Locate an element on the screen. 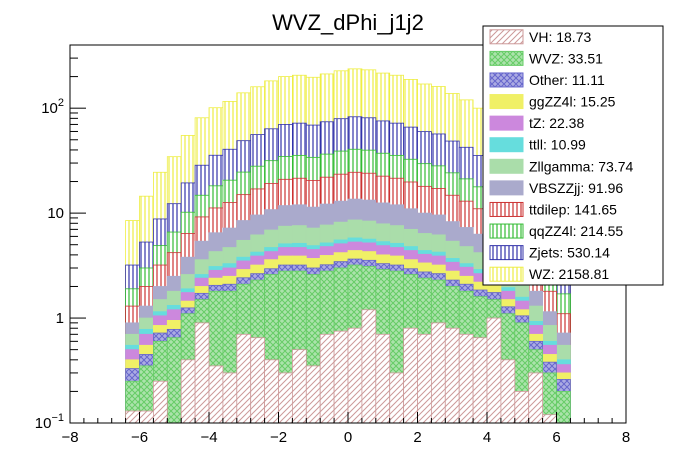  legend-label: Zjets: 530.14 is located at coordinates (569, 253).